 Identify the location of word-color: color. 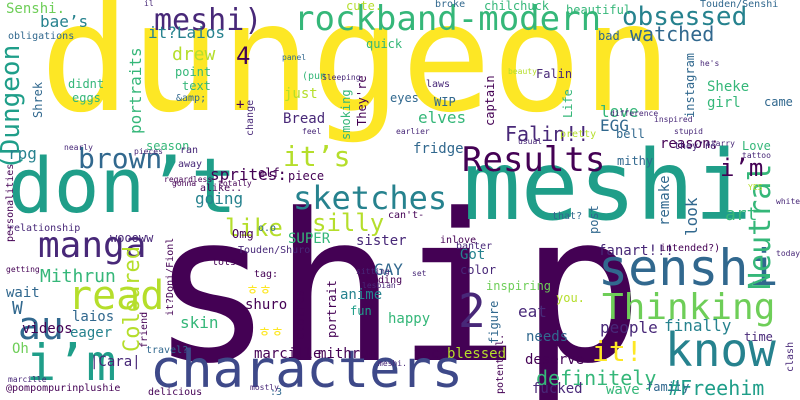
(478, 270).